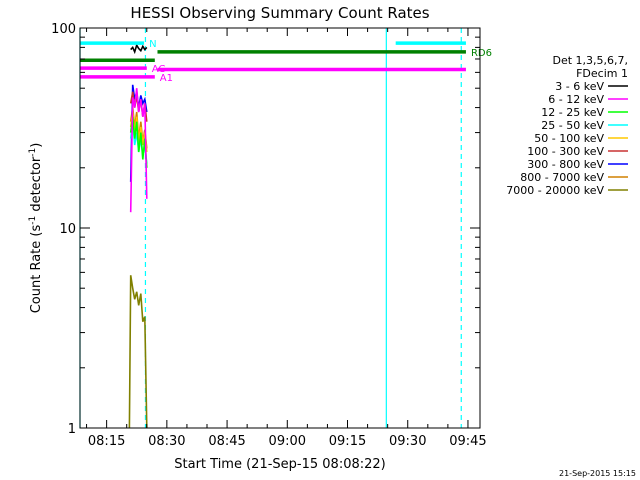 This screenshot has height=480, width=640. I want to click on y-axis-label-main: Count Rate (s, so click(36, 269).